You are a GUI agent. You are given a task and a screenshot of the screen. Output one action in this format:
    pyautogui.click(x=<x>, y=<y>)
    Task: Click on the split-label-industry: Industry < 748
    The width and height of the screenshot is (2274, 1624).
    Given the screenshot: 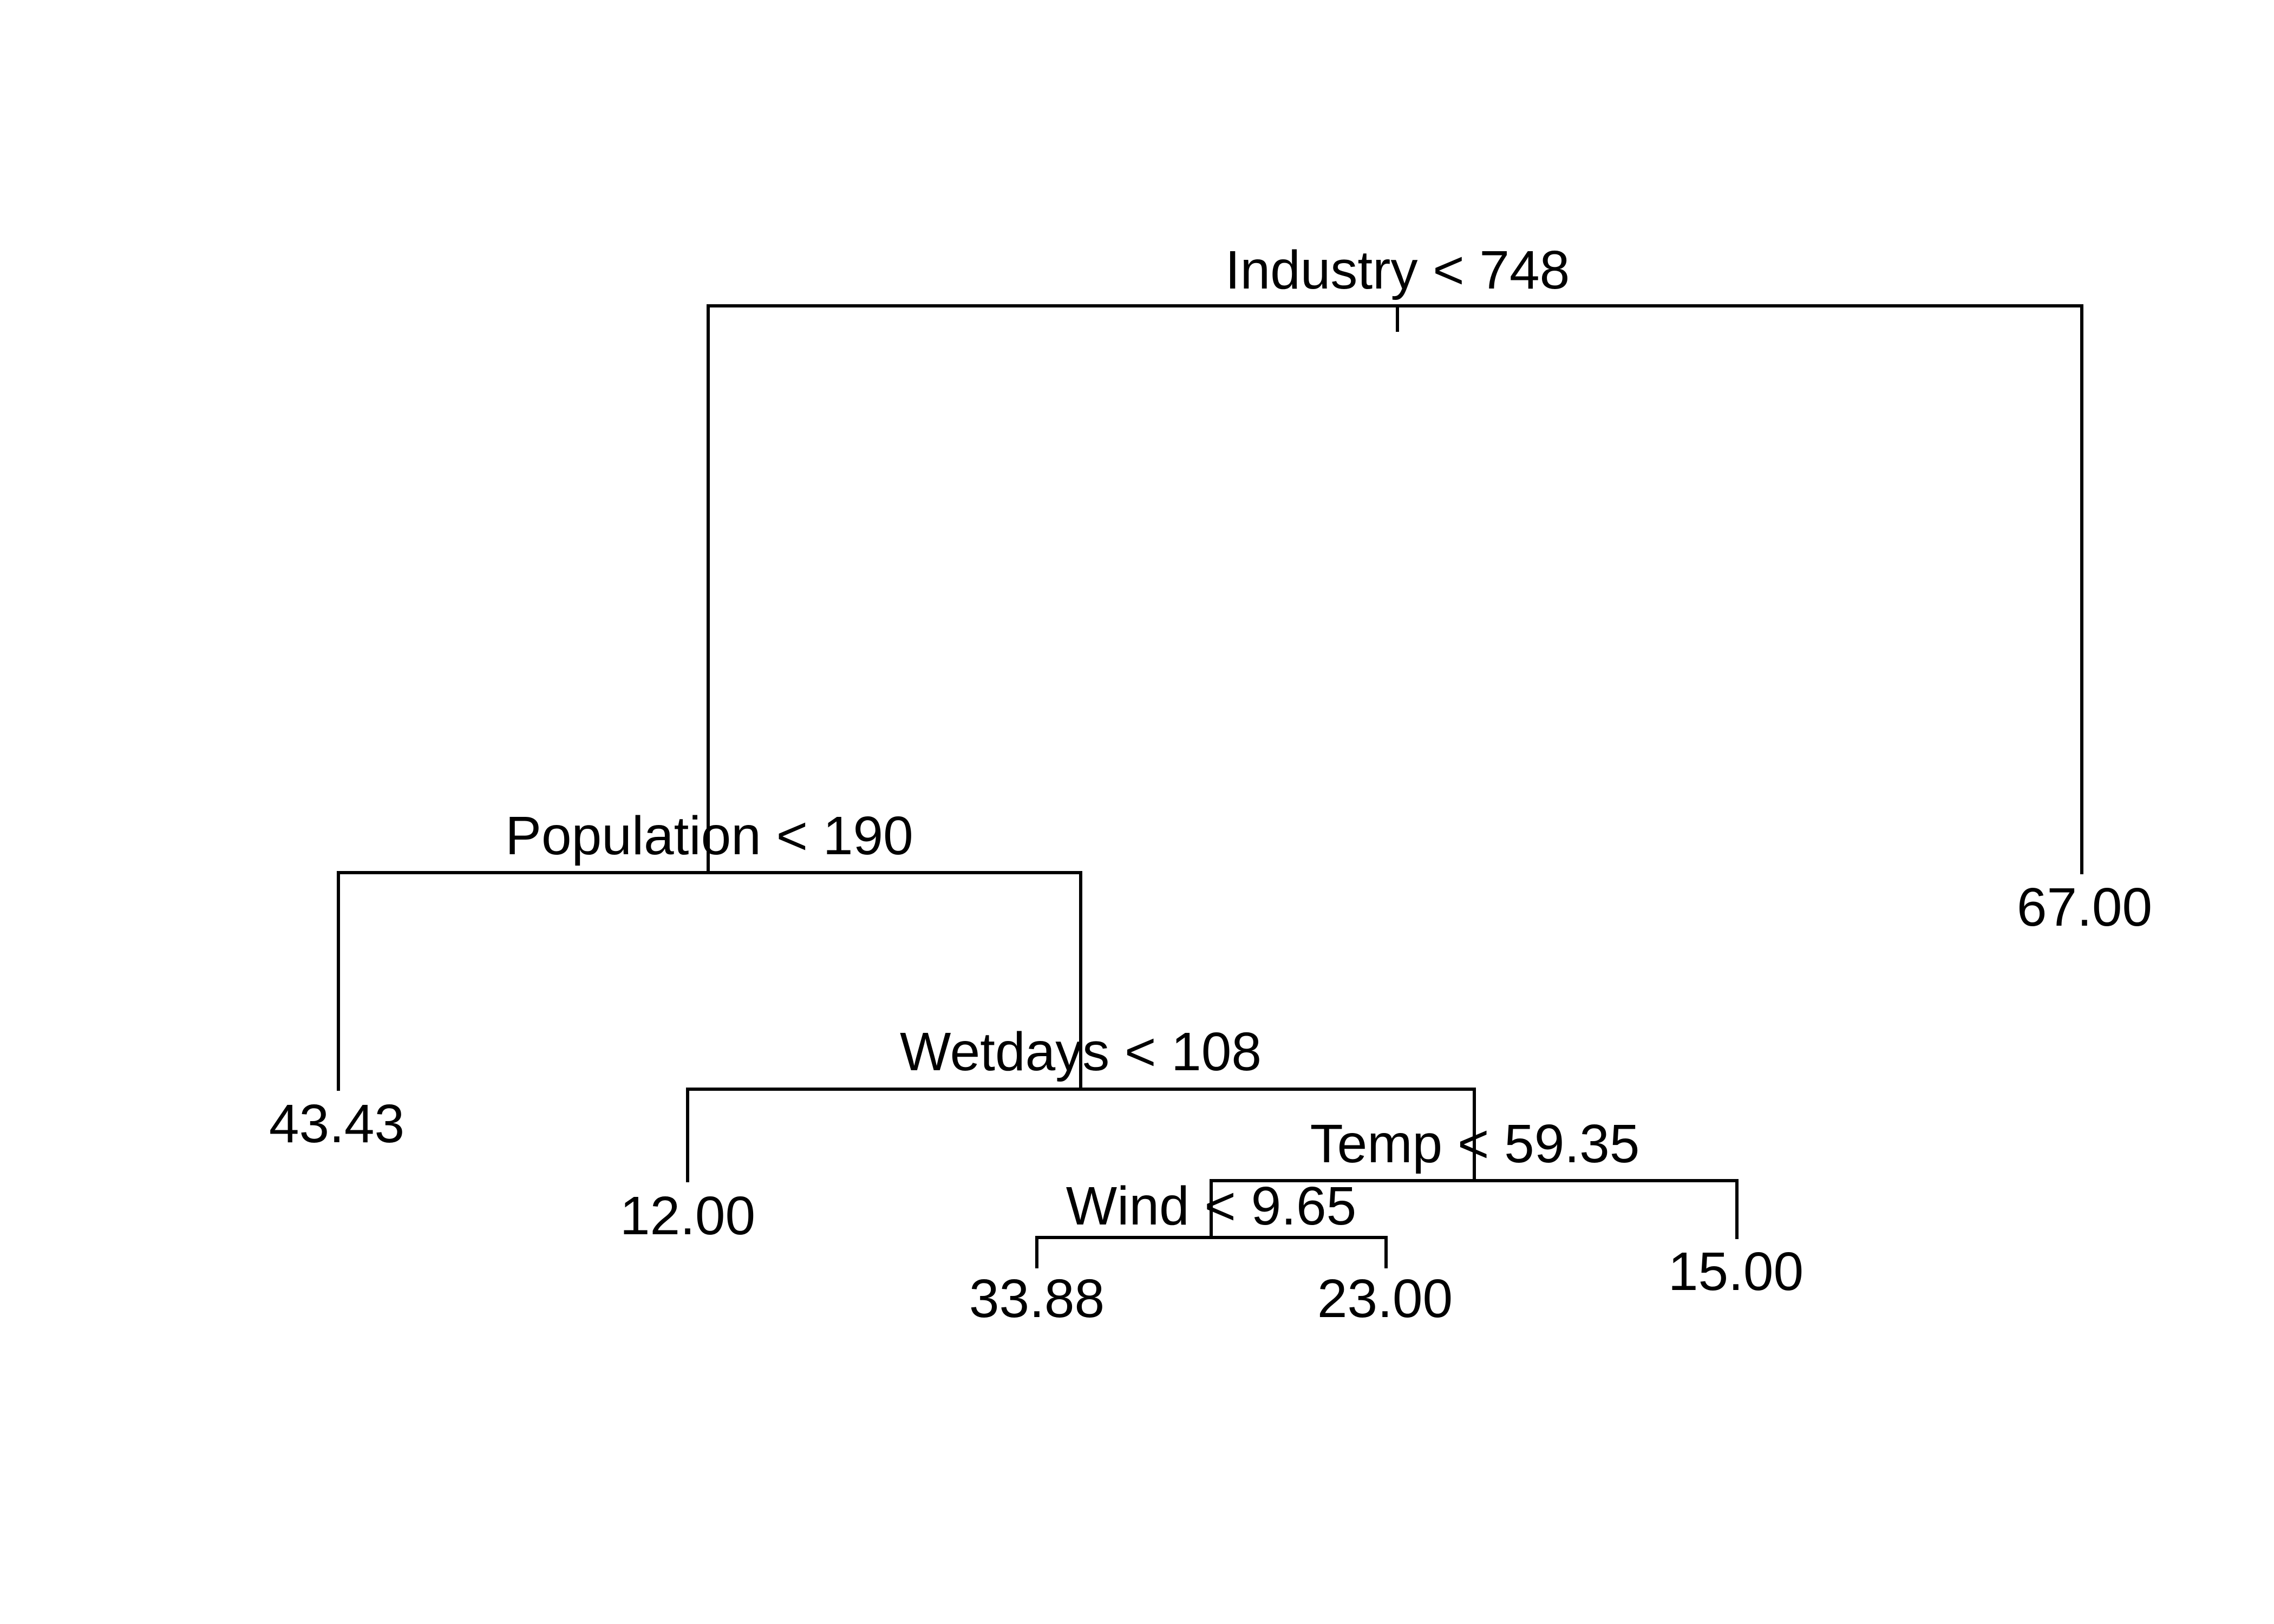 What is the action you would take?
    pyautogui.click(x=1397, y=270)
    